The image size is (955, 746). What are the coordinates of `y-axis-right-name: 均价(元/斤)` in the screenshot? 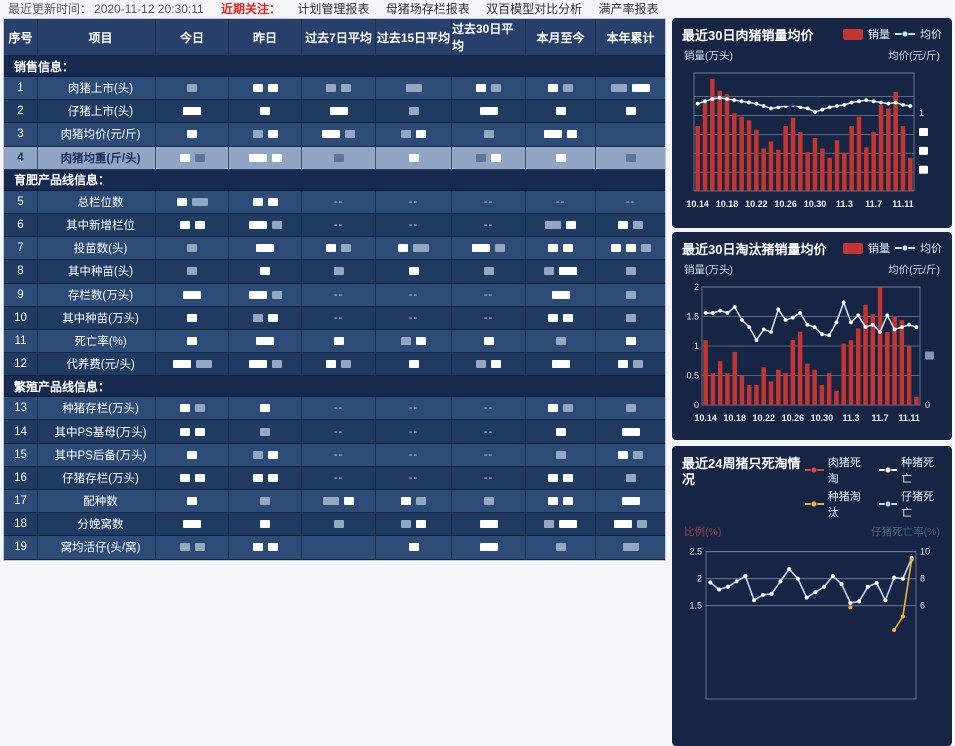 It's located at (914, 56).